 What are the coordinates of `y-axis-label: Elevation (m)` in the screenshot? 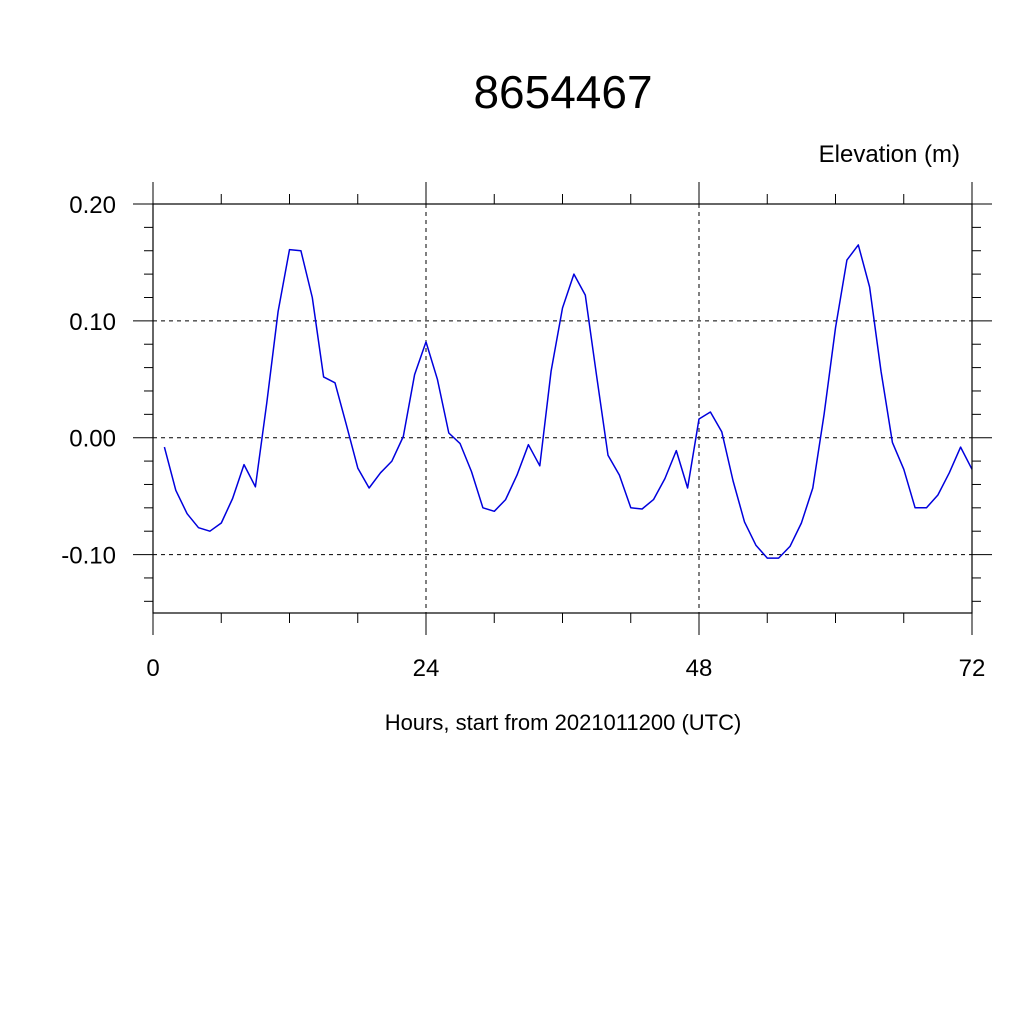 It's located at (889, 154).